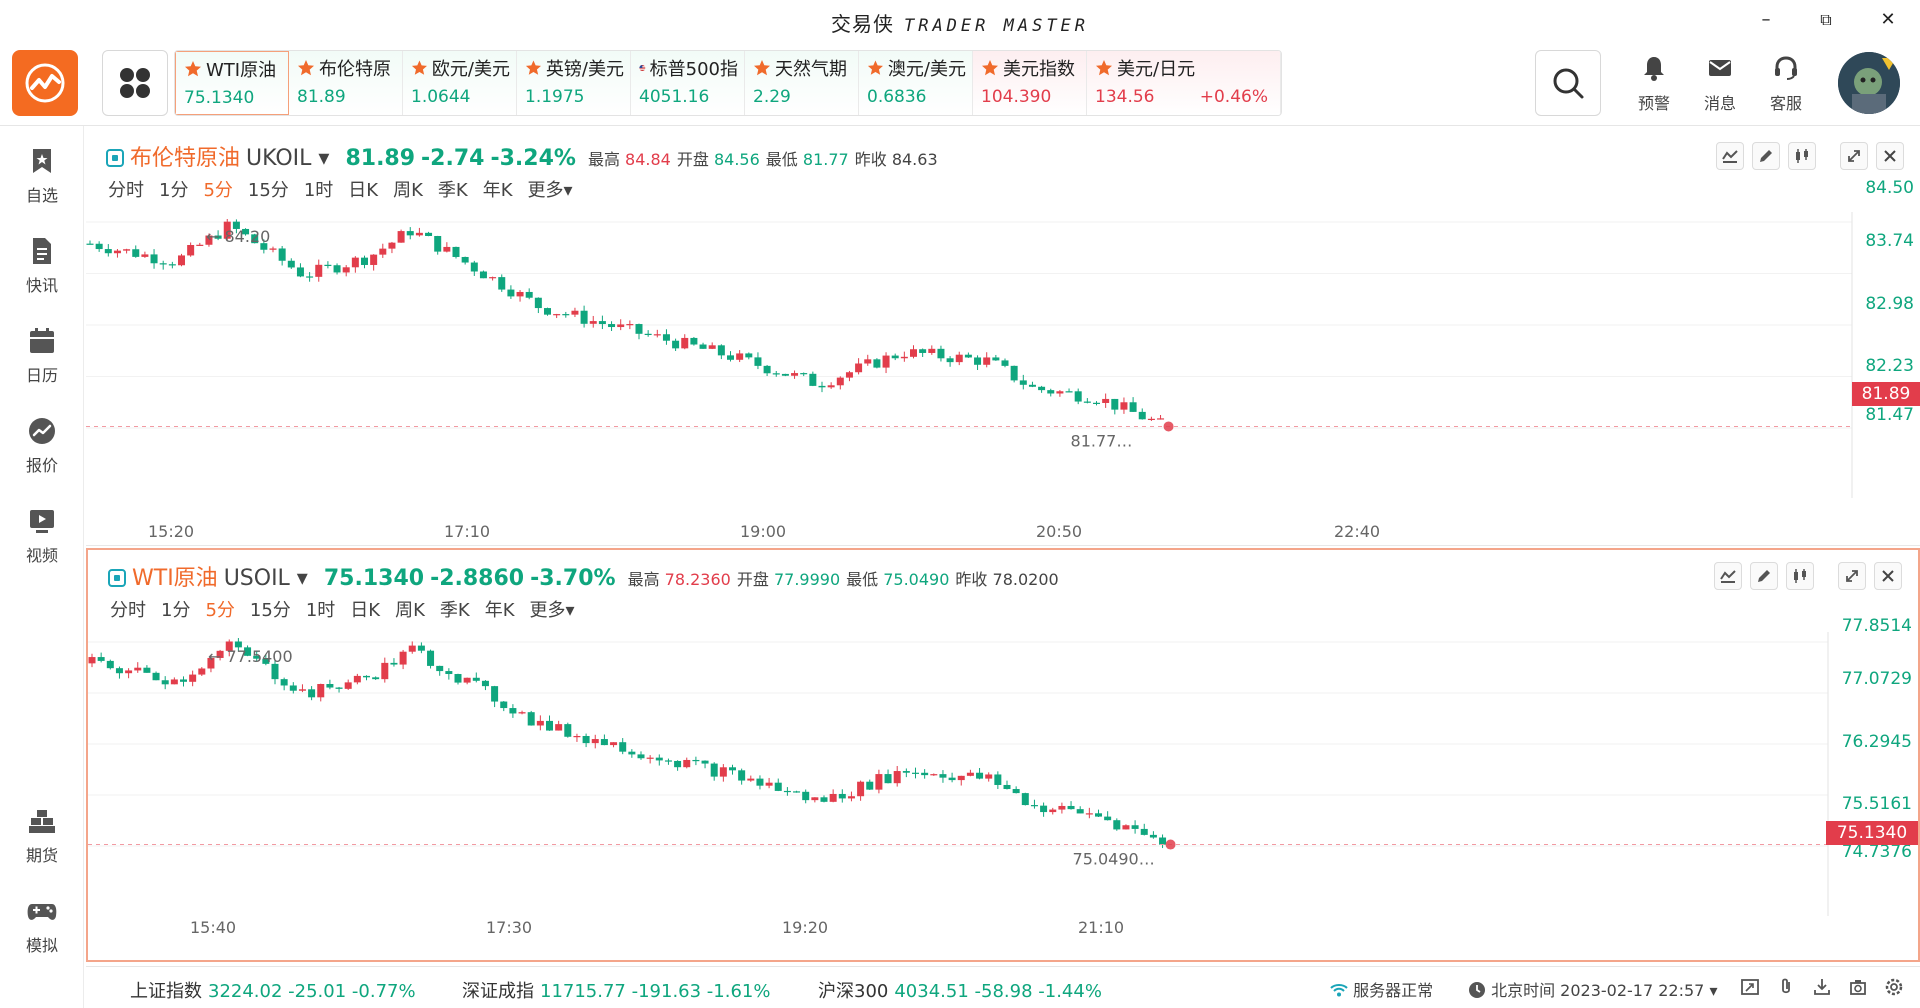  What do you see at coordinates (185, 158) in the screenshot?
I see `instrument-name: 布伦特原油` at bounding box center [185, 158].